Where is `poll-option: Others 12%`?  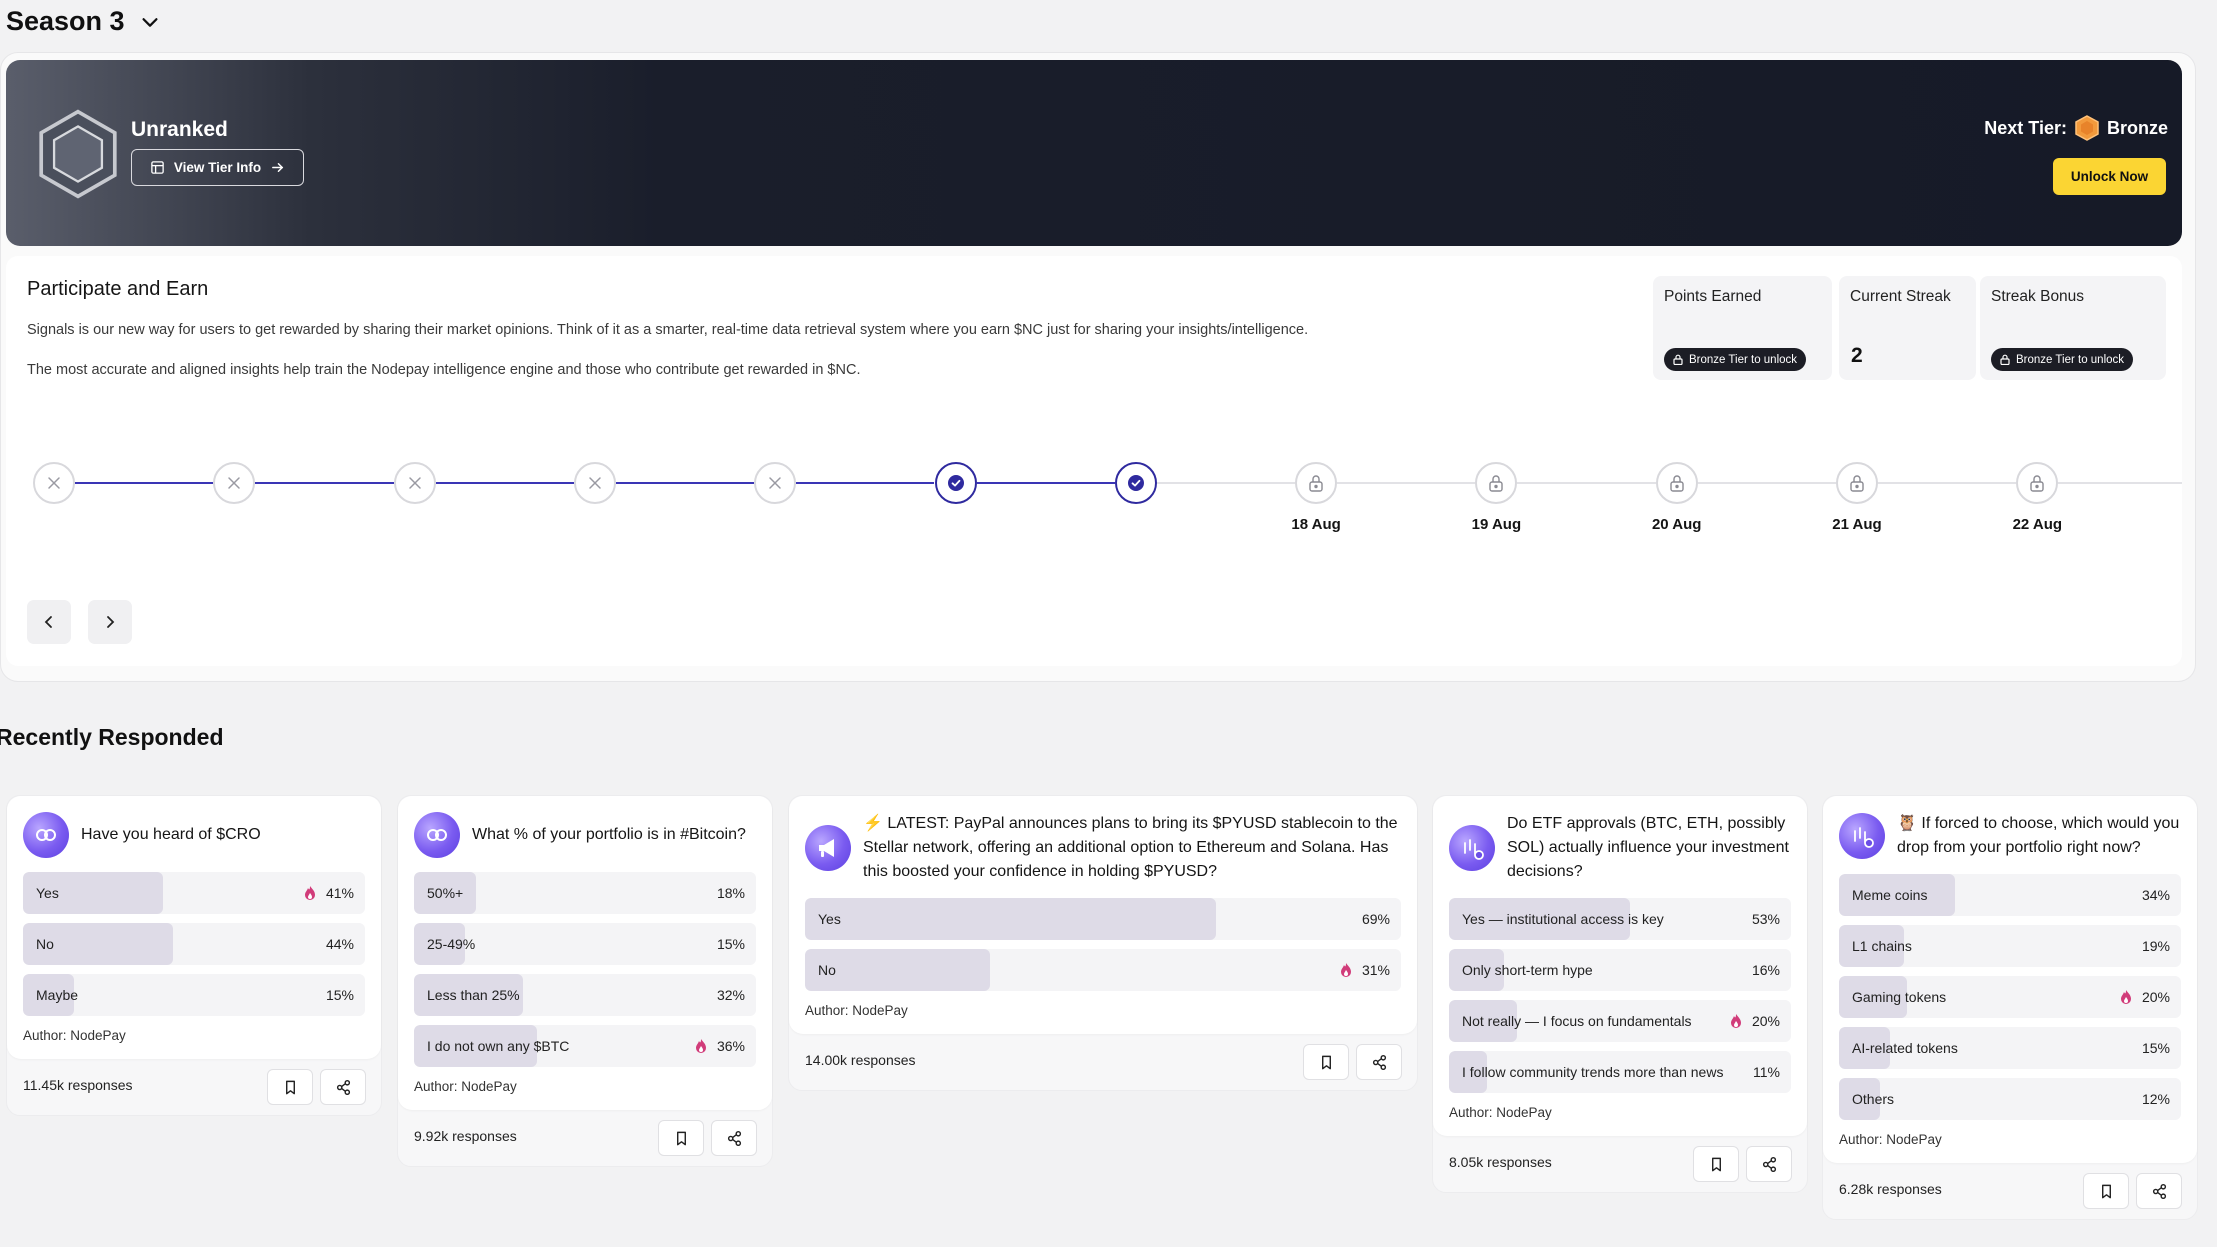
poll-option: Others 12% is located at coordinates (2010, 1099).